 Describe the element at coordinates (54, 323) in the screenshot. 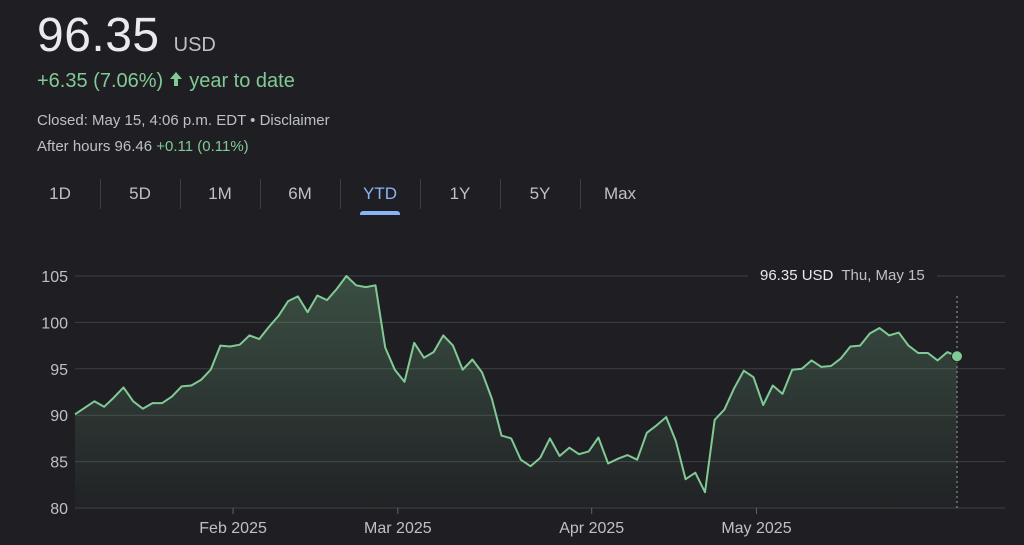

I see `y-tick-label: 100` at that location.